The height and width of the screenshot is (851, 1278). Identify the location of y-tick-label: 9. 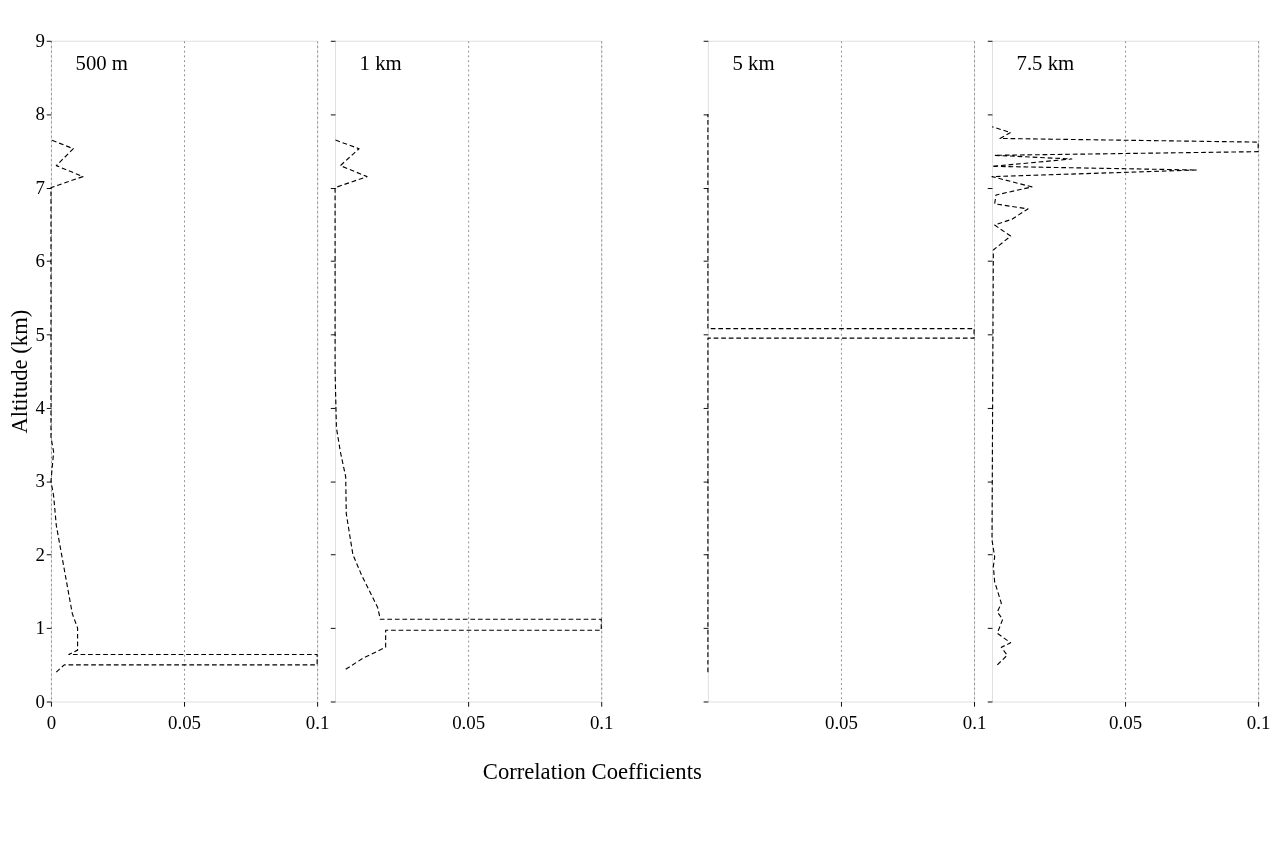
(40, 40).